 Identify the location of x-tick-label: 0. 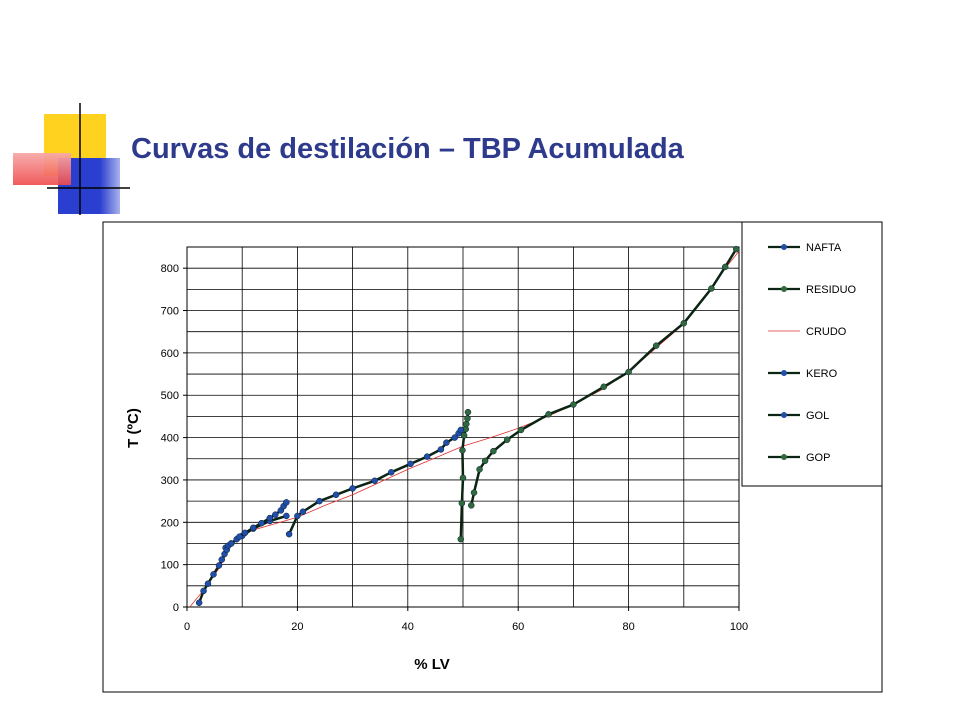
(187, 627).